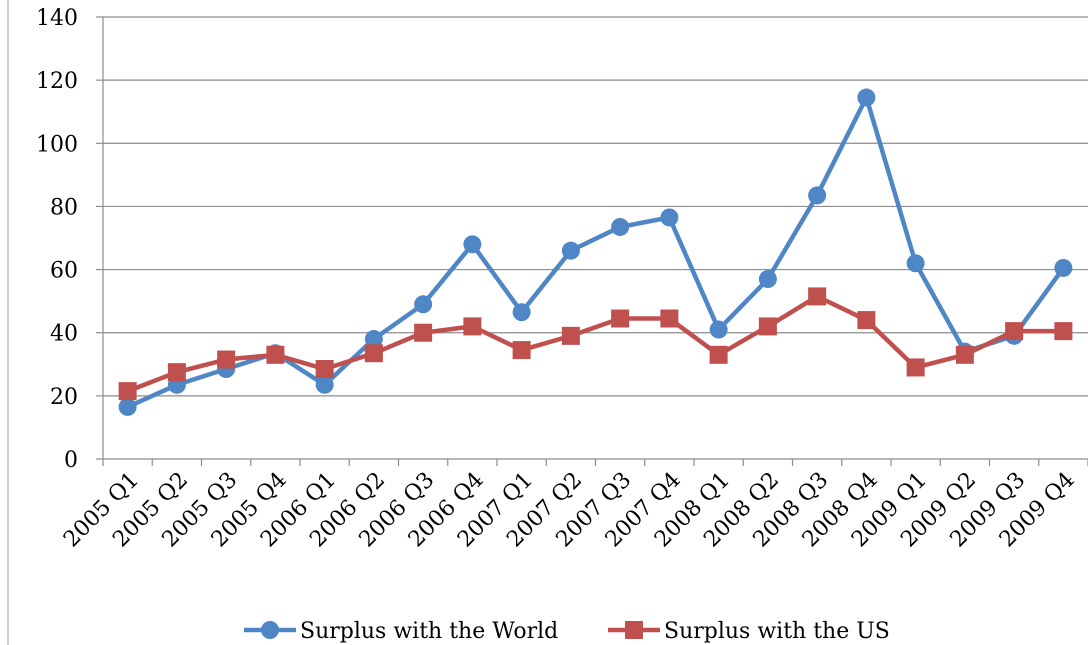 Image resolution: width=1088 pixels, height=645 pixels. I want to click on y-tick-label: 0, so click(71, 460).